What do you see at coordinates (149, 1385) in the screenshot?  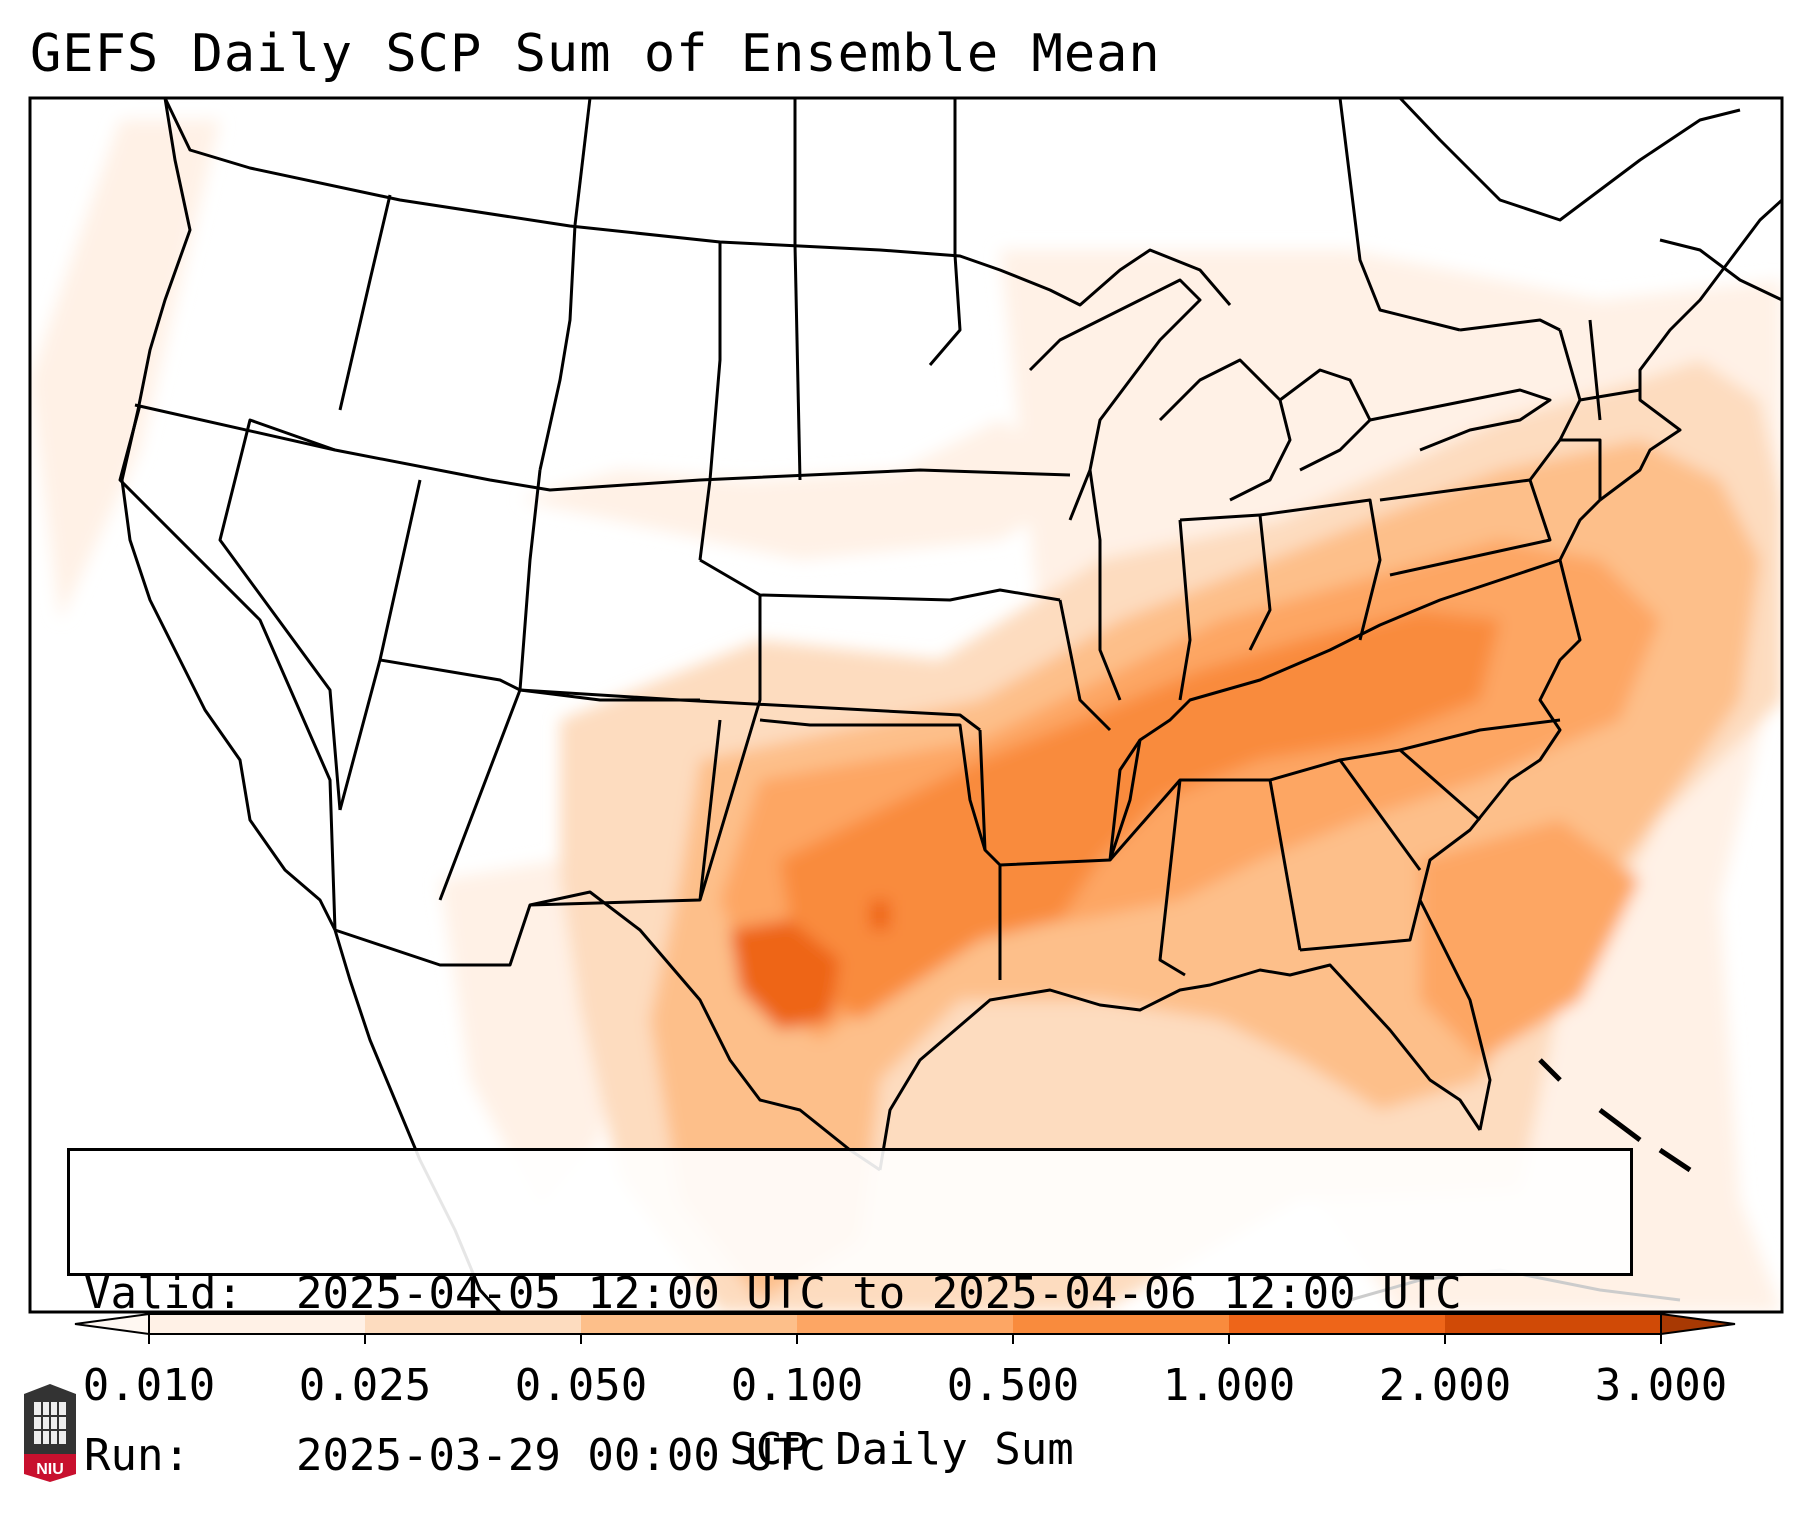 I see `colorbar-tick-label: 0.010` at bounding box center [149, 1385].